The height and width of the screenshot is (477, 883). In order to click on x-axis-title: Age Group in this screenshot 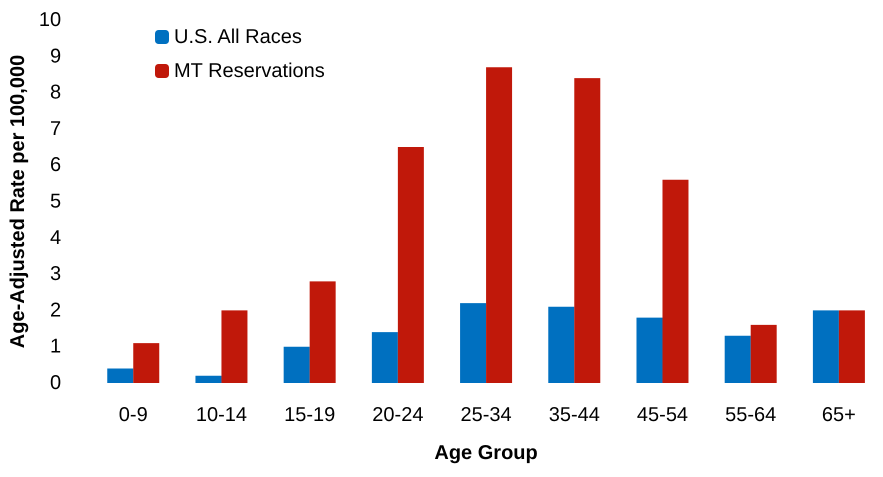, I will do `click(486, 453)`.